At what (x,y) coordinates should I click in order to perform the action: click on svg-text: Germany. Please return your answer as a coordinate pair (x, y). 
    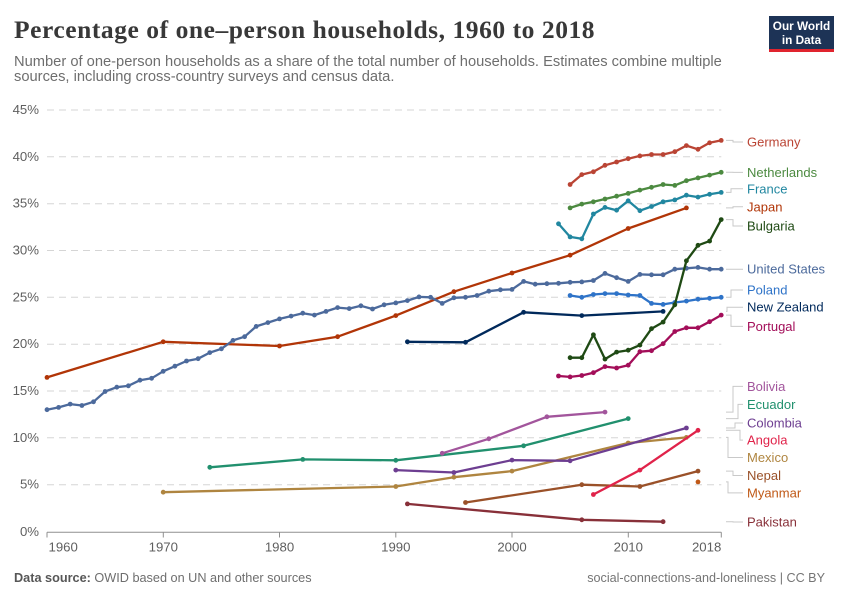
    Looking at the image, I should click on (774, 142).